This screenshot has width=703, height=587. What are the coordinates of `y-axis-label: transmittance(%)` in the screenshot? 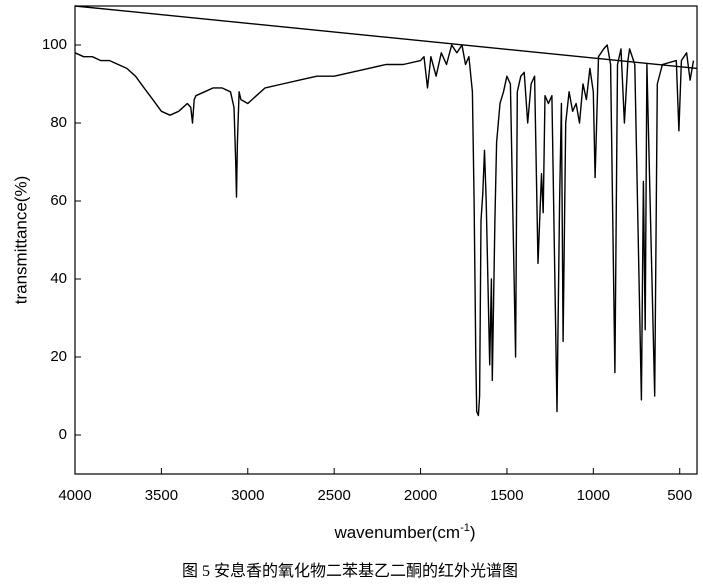 It's located at (20, 240).